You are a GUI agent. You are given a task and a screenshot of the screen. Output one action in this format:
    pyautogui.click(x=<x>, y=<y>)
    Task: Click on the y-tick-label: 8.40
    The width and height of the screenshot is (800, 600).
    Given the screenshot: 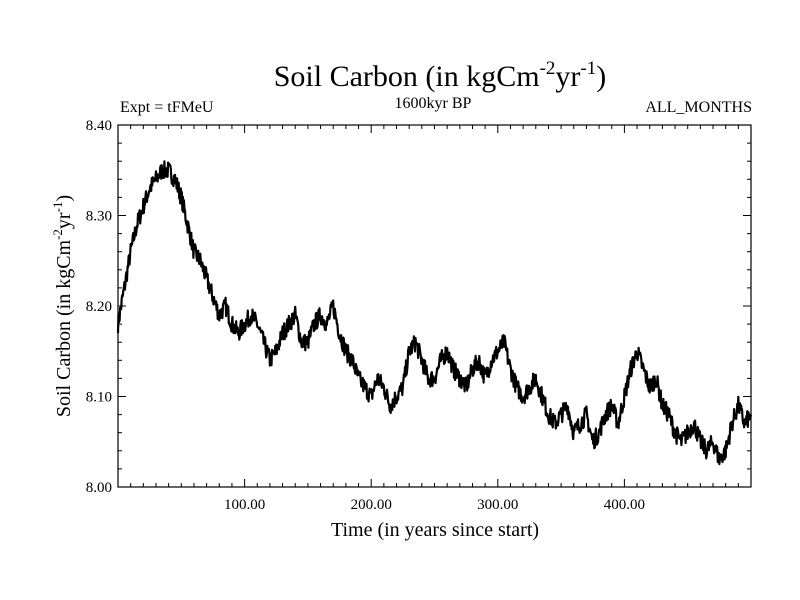 What is the action you would take?
    pyautogui.click(x=99, y=126)
    